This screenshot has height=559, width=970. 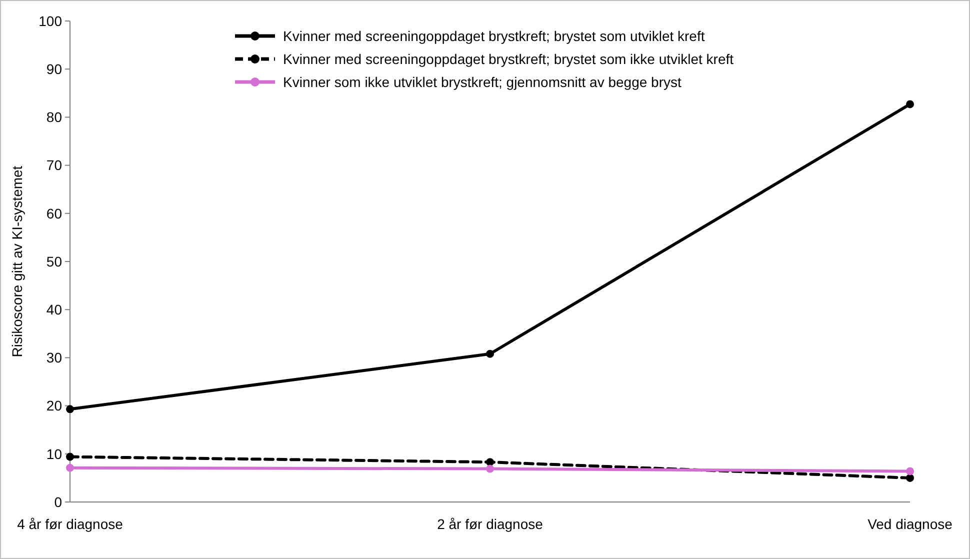 I want to click on y-tick-label: 40, so click(x=54, y=310).